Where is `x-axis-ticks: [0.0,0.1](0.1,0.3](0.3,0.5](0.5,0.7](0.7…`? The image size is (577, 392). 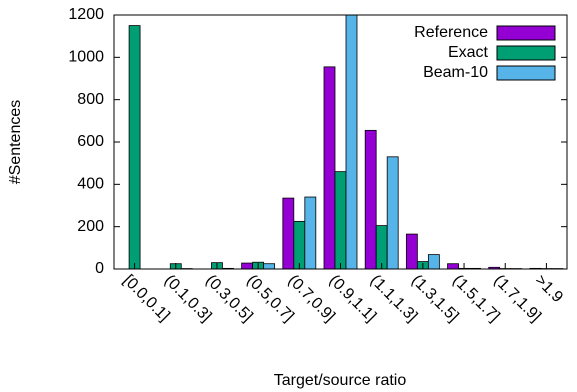
x-axis-ticks: [0.0,0.1](0.1,0.3](0.3,0.5](0.5,0.7](0.7… is located at coordinates (343, 294).